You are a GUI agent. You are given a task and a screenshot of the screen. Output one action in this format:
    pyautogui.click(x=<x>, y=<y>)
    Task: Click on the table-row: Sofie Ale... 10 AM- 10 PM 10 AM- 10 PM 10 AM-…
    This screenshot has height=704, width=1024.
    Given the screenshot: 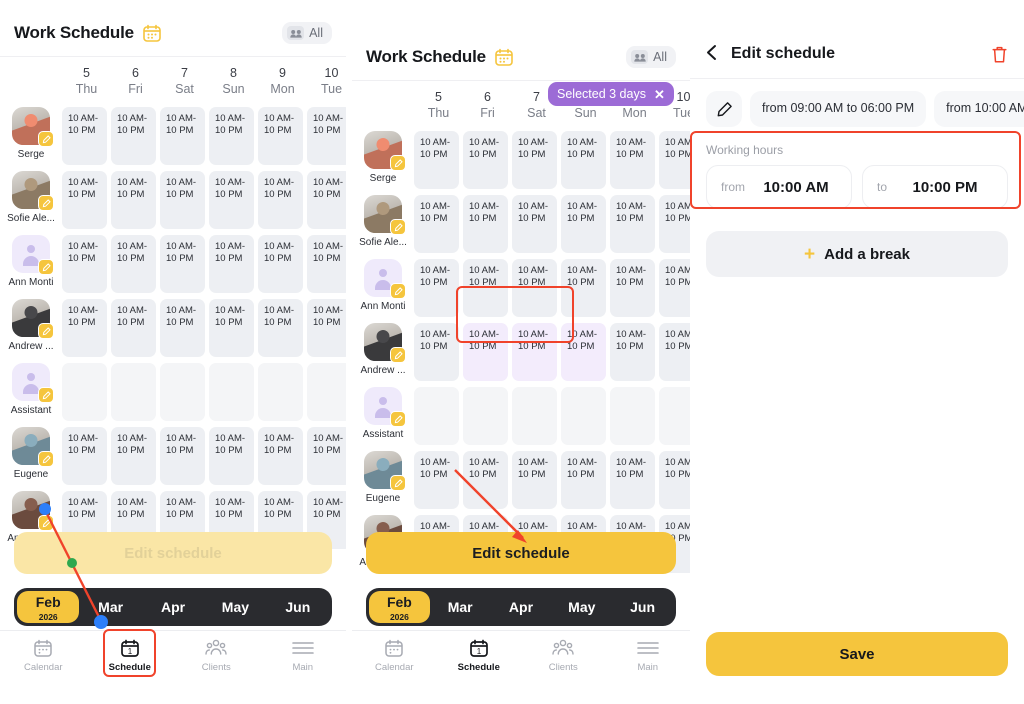 What is the action you would take?
    pyautogui.click(x=521, y=221)
    